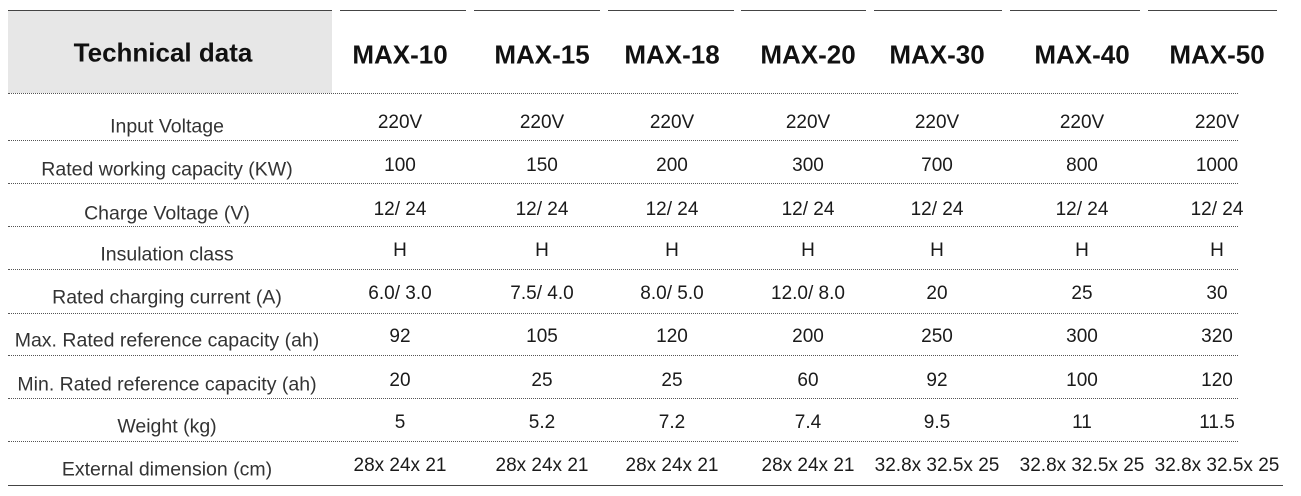  I want to click on header-background, so click(170, 51).